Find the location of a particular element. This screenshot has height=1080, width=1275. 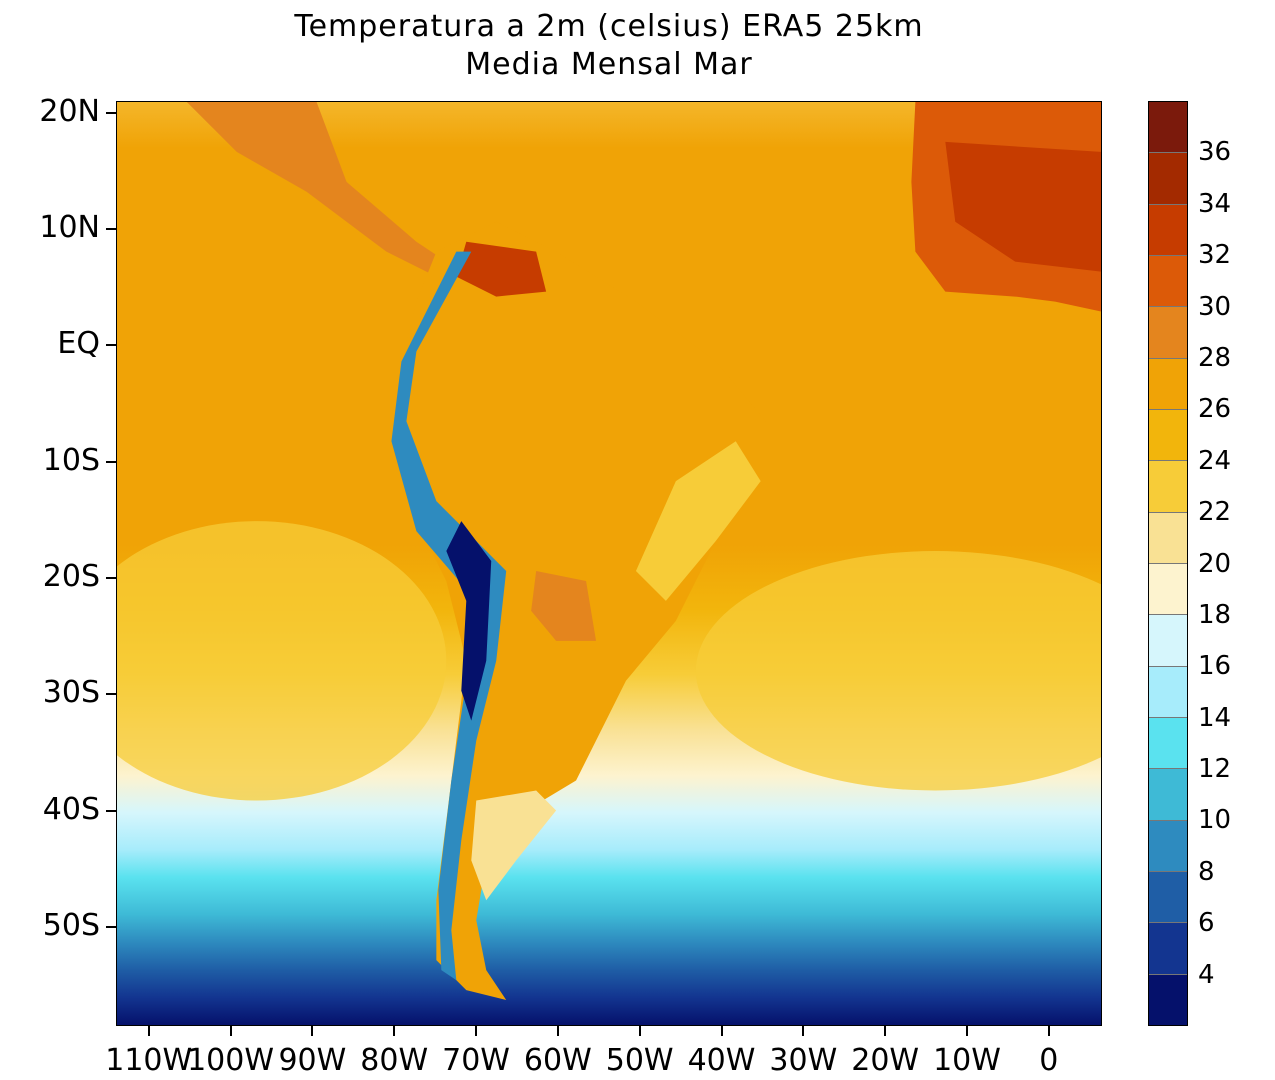

lat-label-10n: 10N is located at coordinates (69, 227).